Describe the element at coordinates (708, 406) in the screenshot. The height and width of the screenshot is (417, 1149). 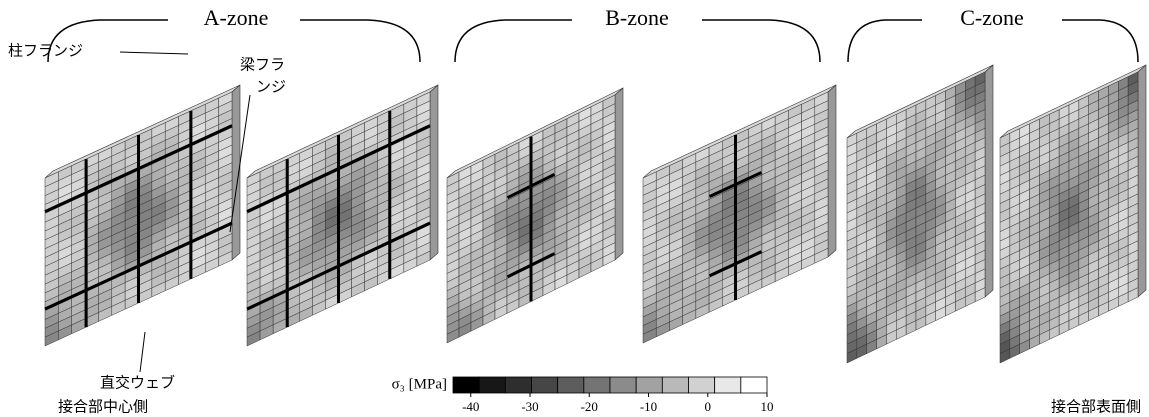
I see `colorbar-tick-label: 0` at that location.